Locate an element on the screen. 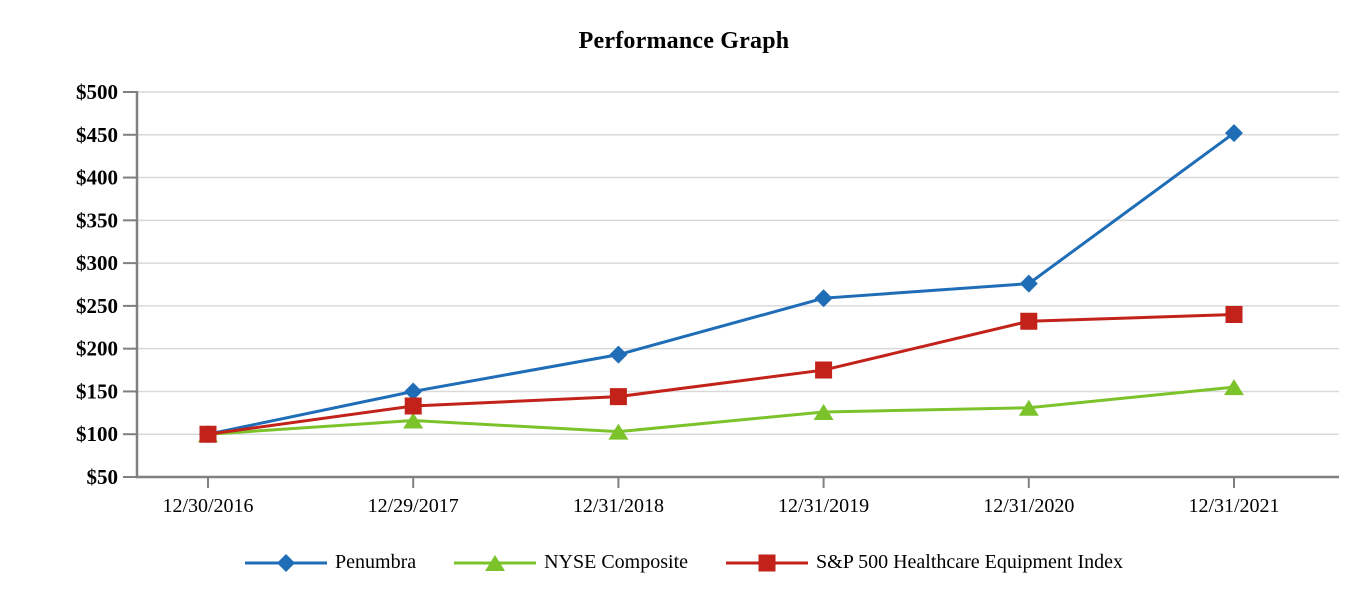  legend-item-s-p-500-healthcare-equipment-index: S&P 500 Healthcare Equipment Index is located at coordinates (924, 562).